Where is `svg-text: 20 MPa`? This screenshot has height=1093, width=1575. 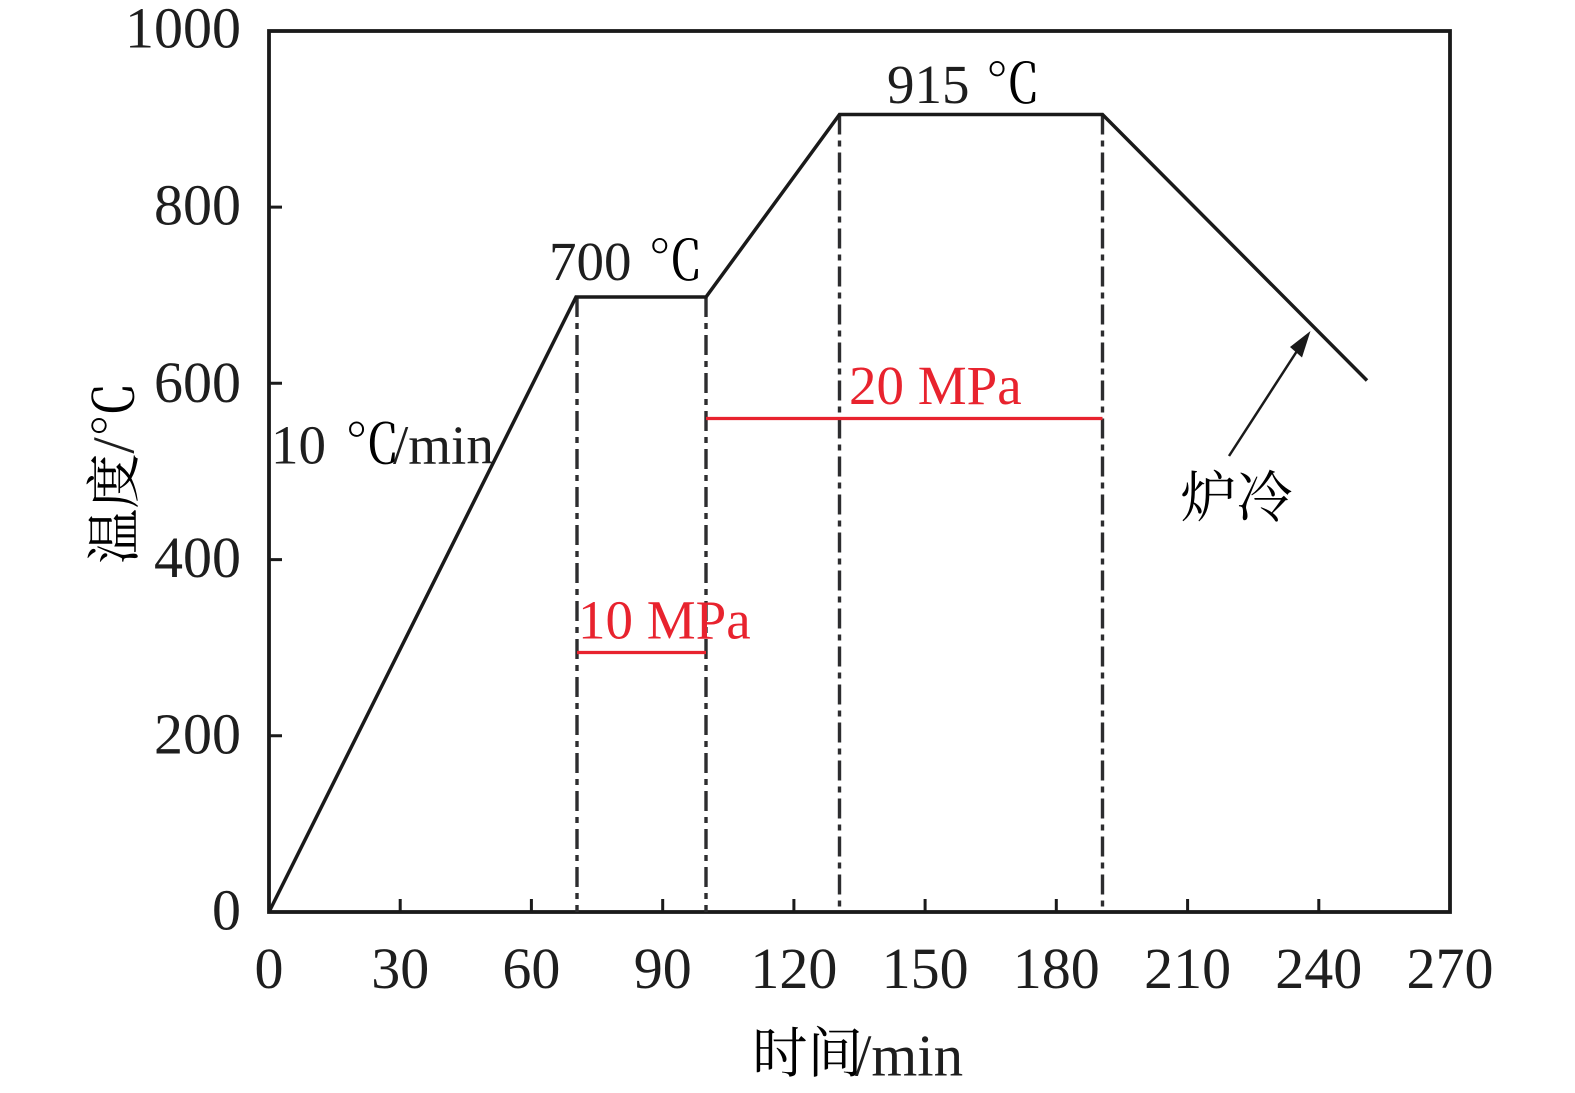
svg-text: 20 MPa is located at coordinates (935, 385).